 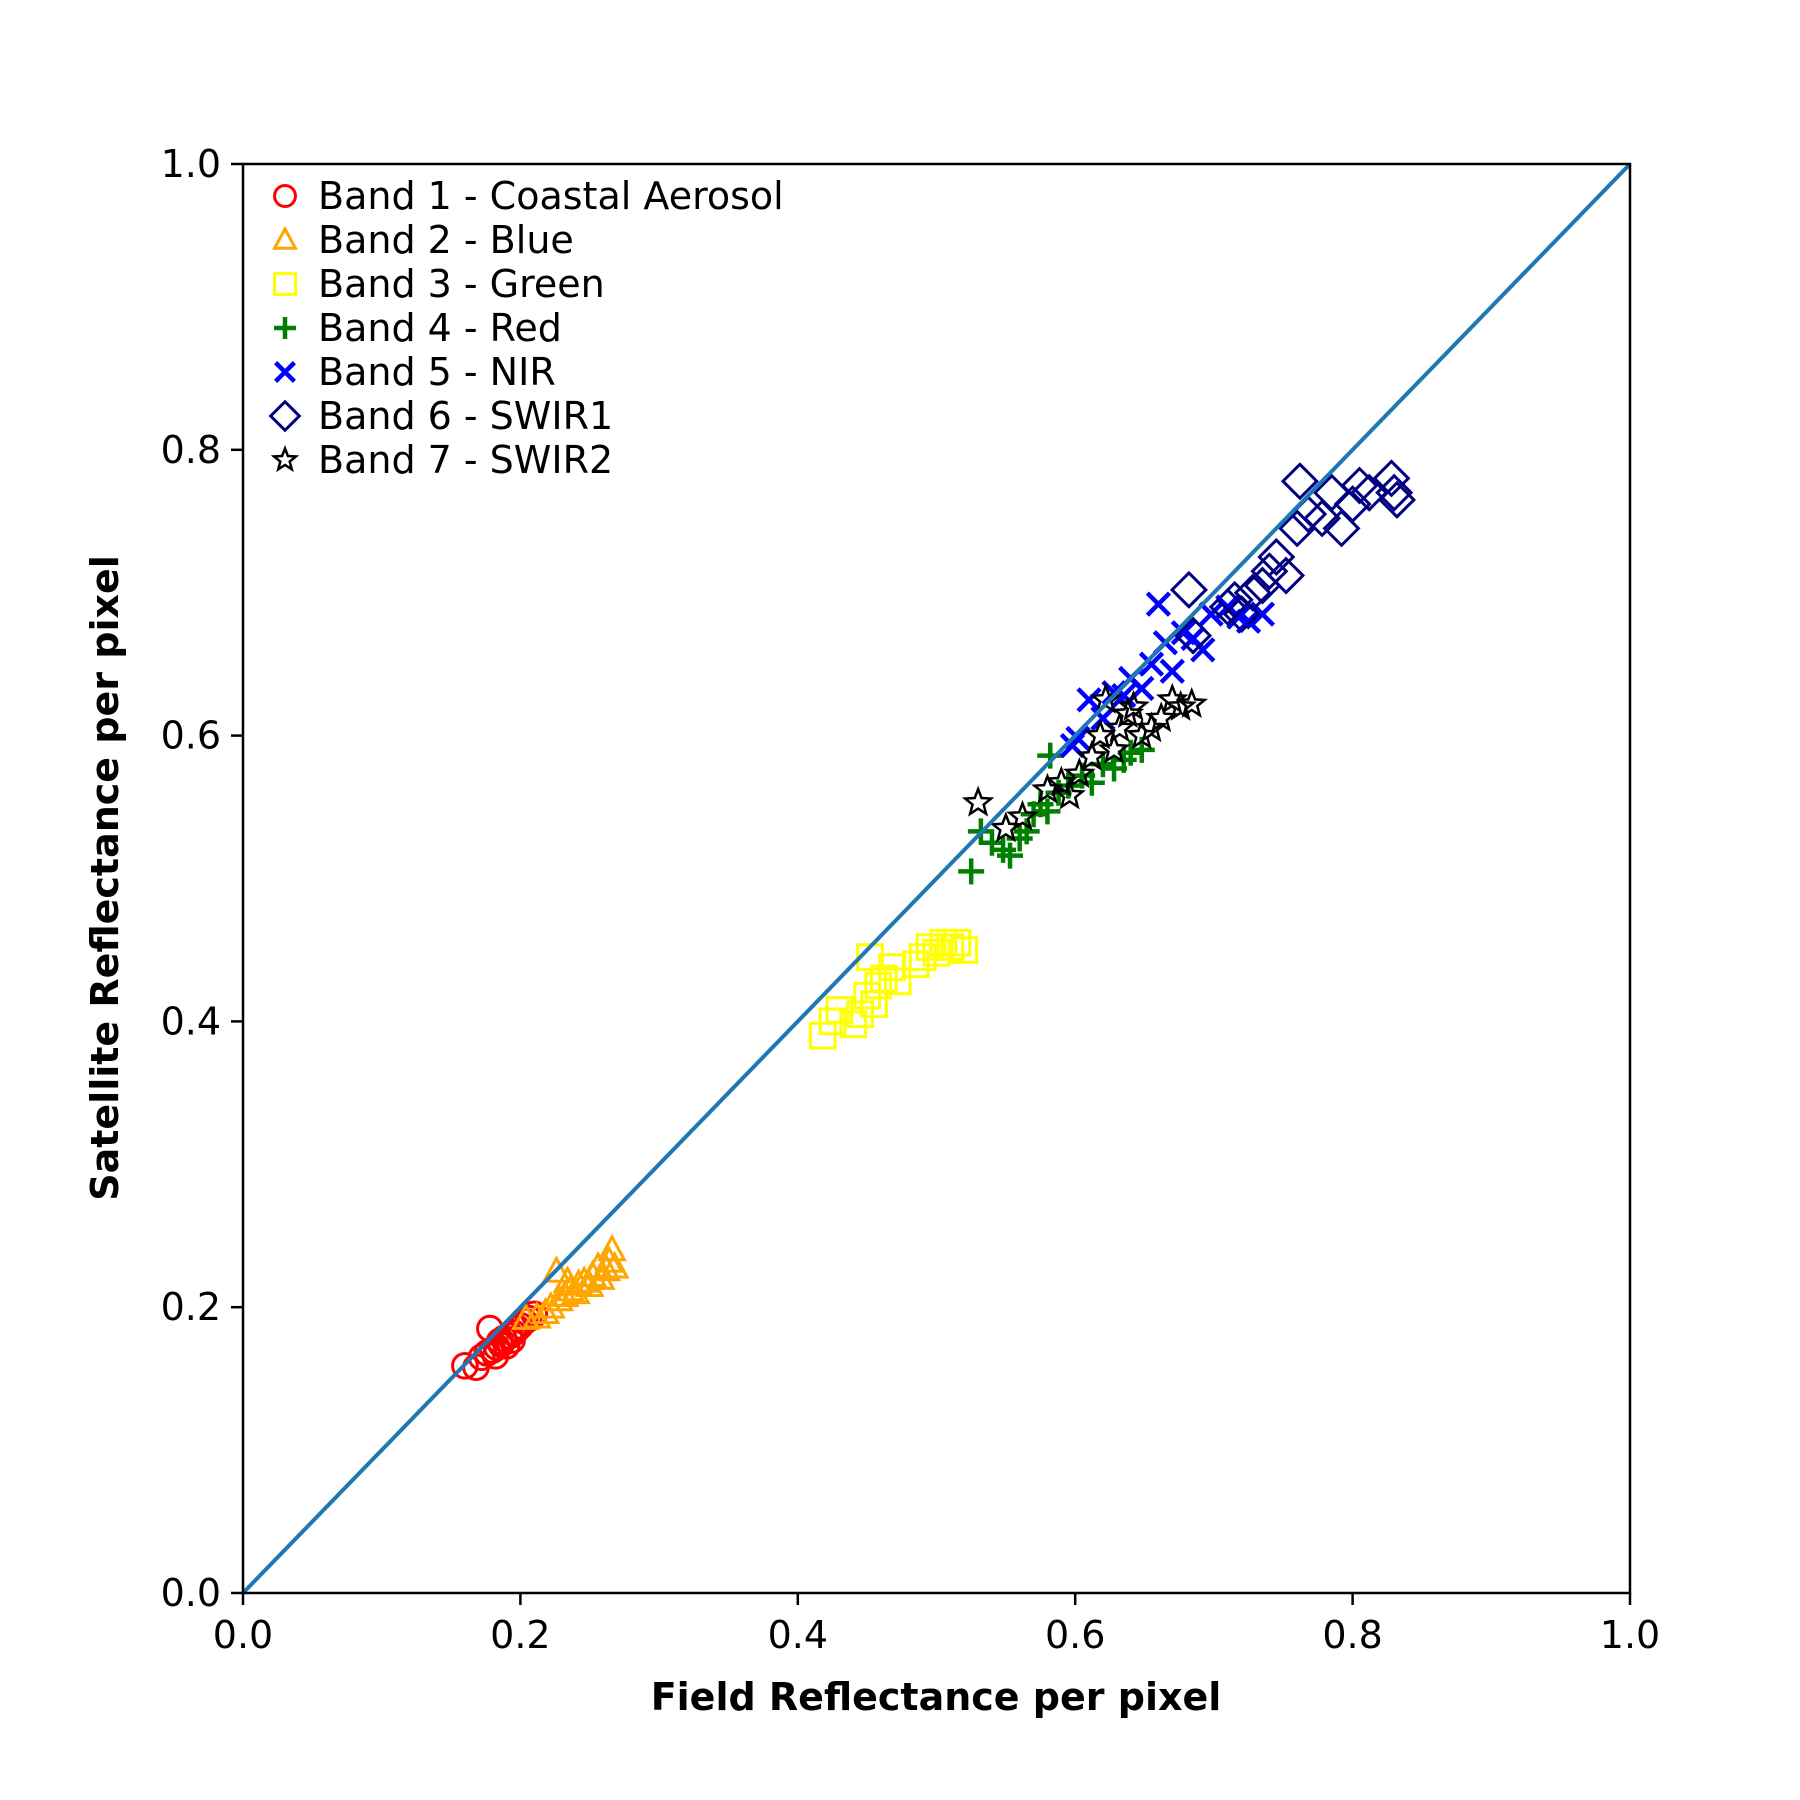 What do you see at coordinates (551, 196) in the screenshot?
I see `legend-label: Band 1 - Coastal Aerosol` at bounding box center [551, 196].